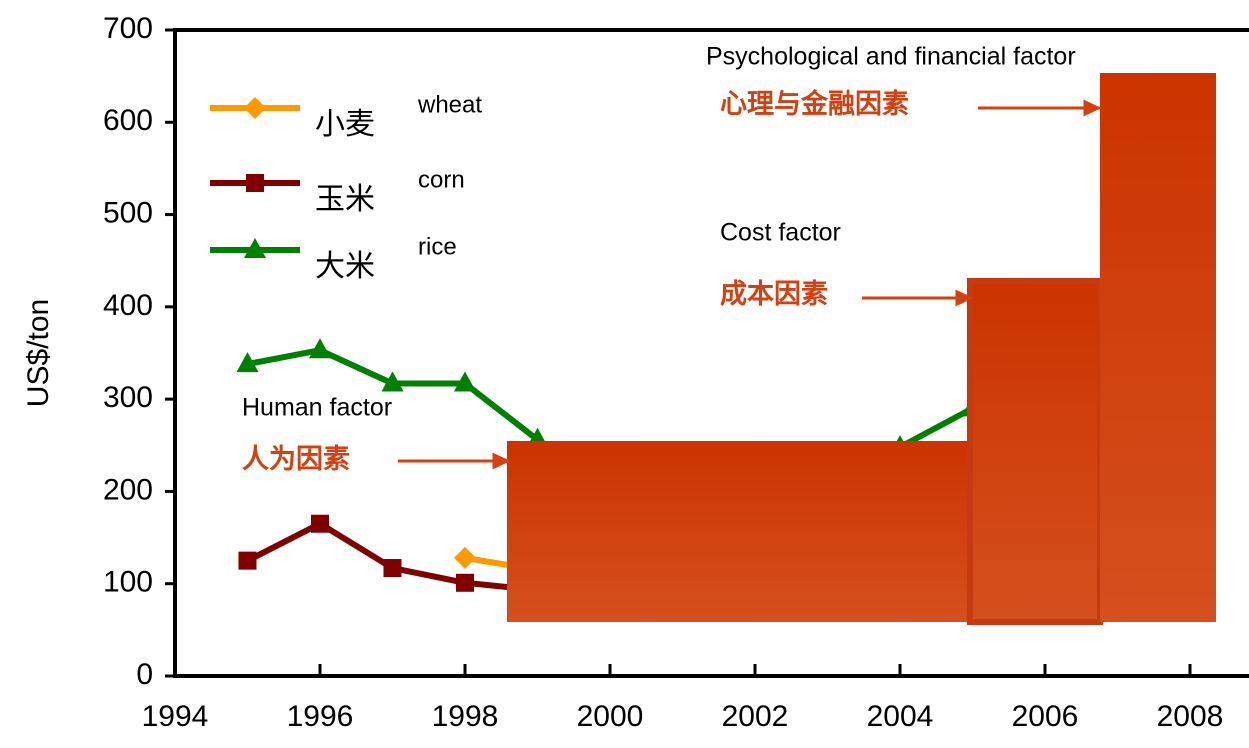 The image size is (1249, 748). Describe the element at coordinates (392, 557) in the screenshot. I see `series-line` at that location.